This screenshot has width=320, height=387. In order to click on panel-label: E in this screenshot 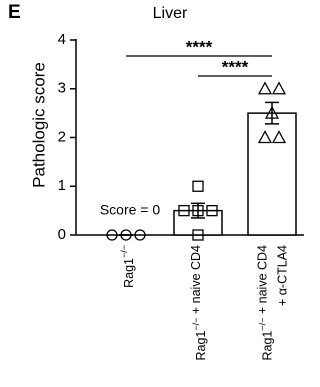, I will do `click(14, 12)`.